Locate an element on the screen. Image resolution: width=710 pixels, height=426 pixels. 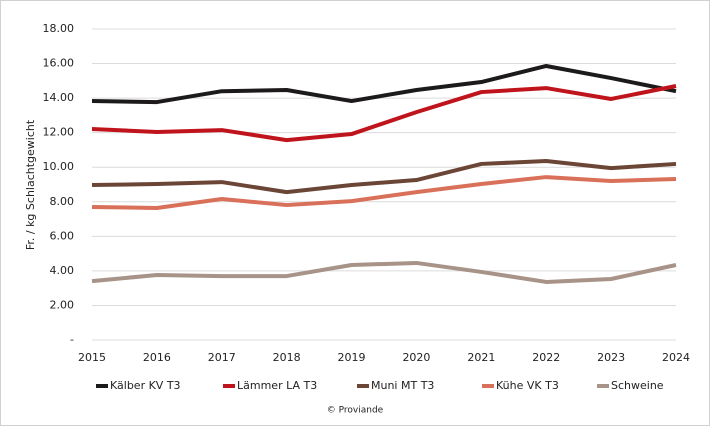
y-tick-label: 18.00 is located at coordinates (59, 28).